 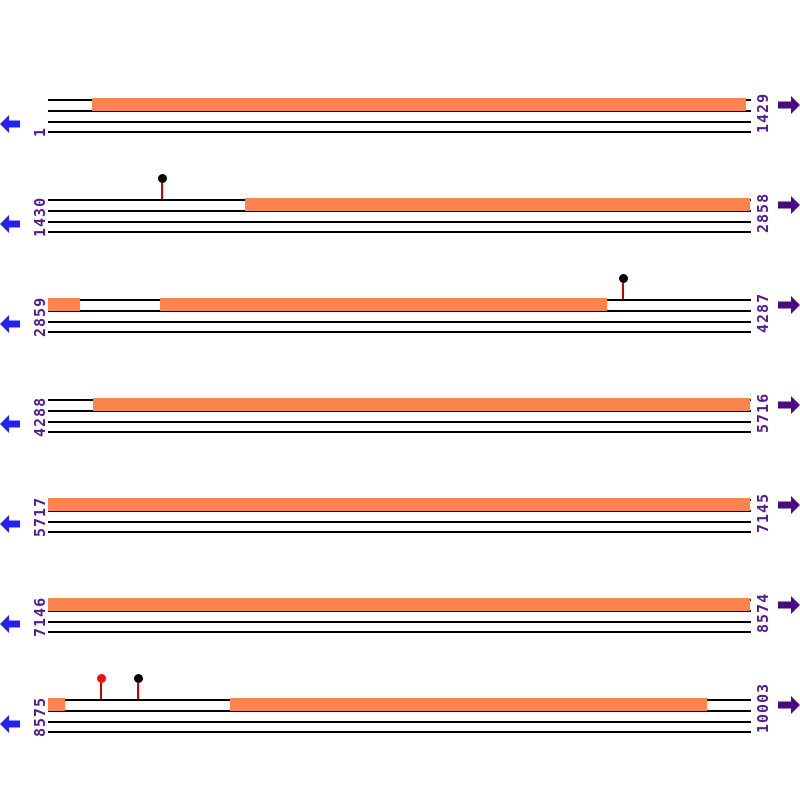 I want to click on sequence-row: 7146 8574, so click(x=400, y=609).